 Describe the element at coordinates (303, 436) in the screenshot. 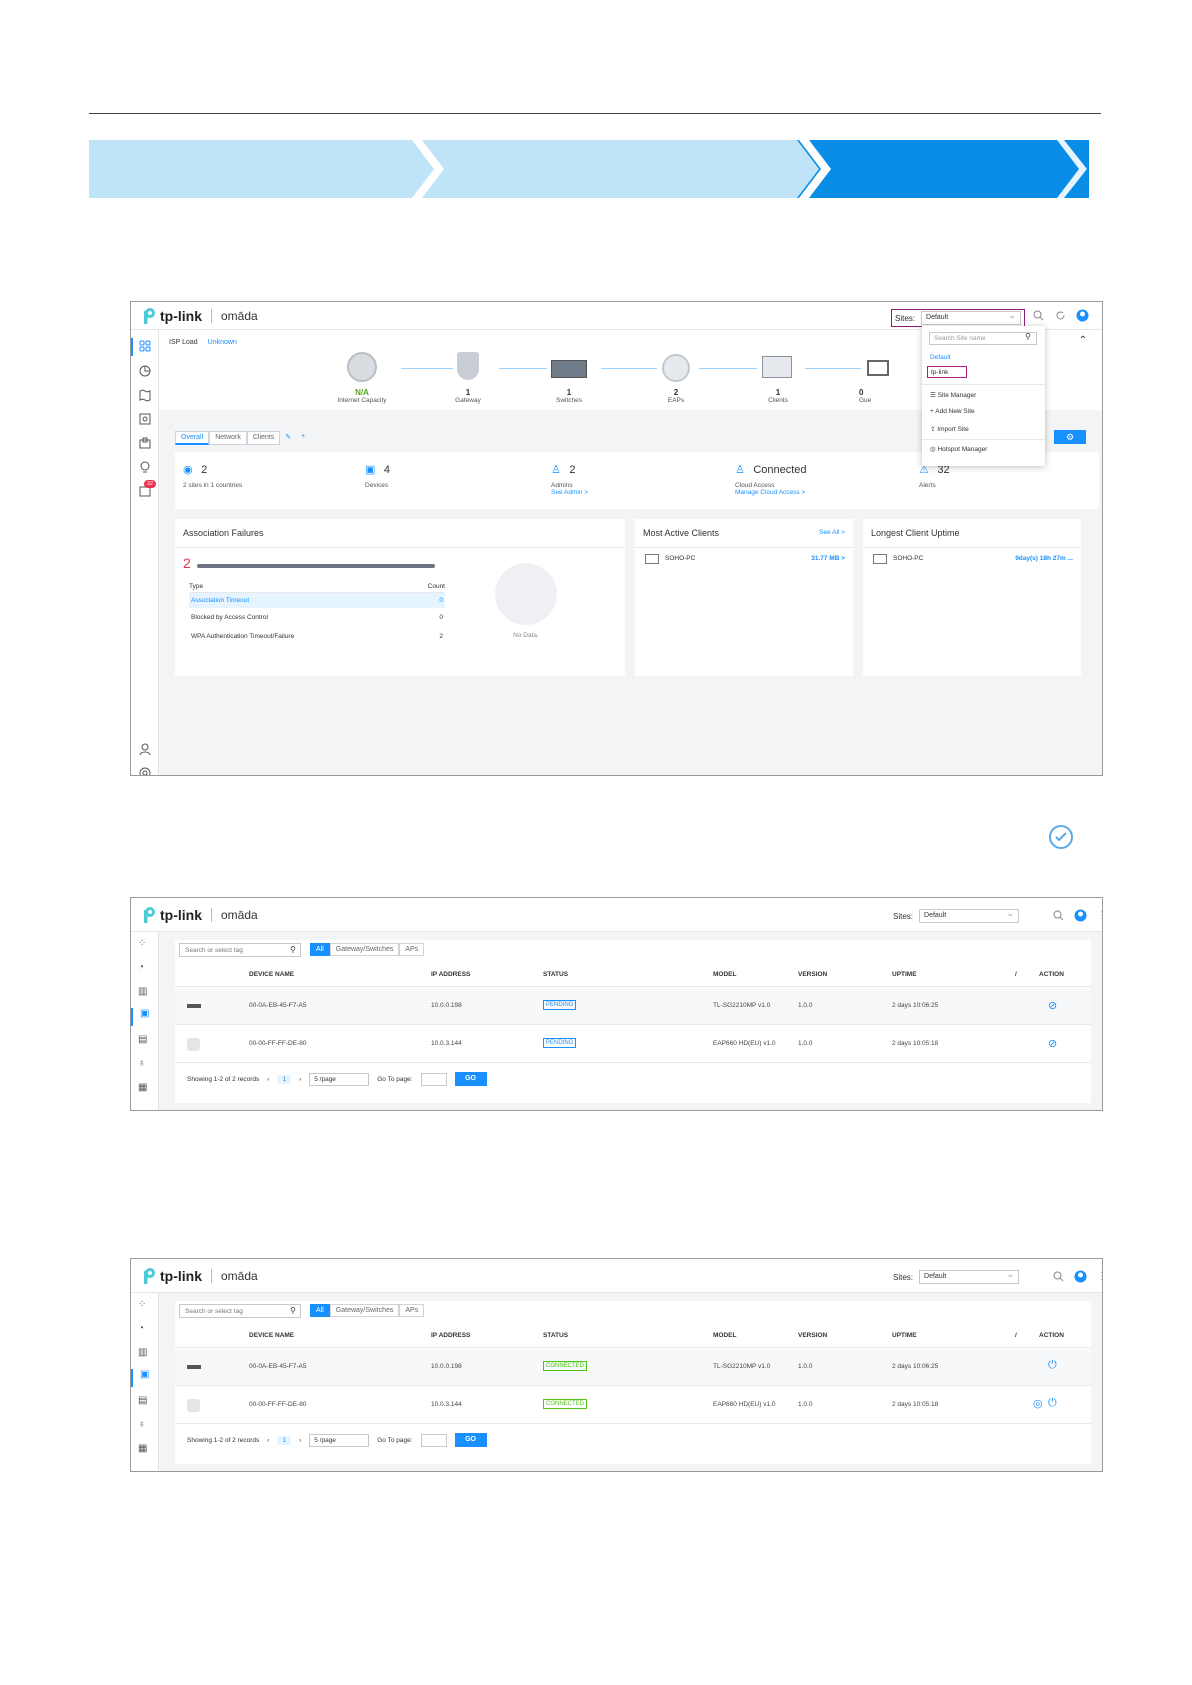

I see `add-tab-icon: +` at that location.